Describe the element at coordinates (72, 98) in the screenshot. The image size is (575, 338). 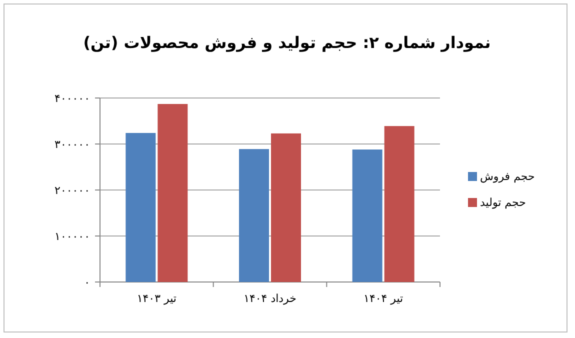
I see `y-tick-label: ۴۰۰۰۰۰` at that location.